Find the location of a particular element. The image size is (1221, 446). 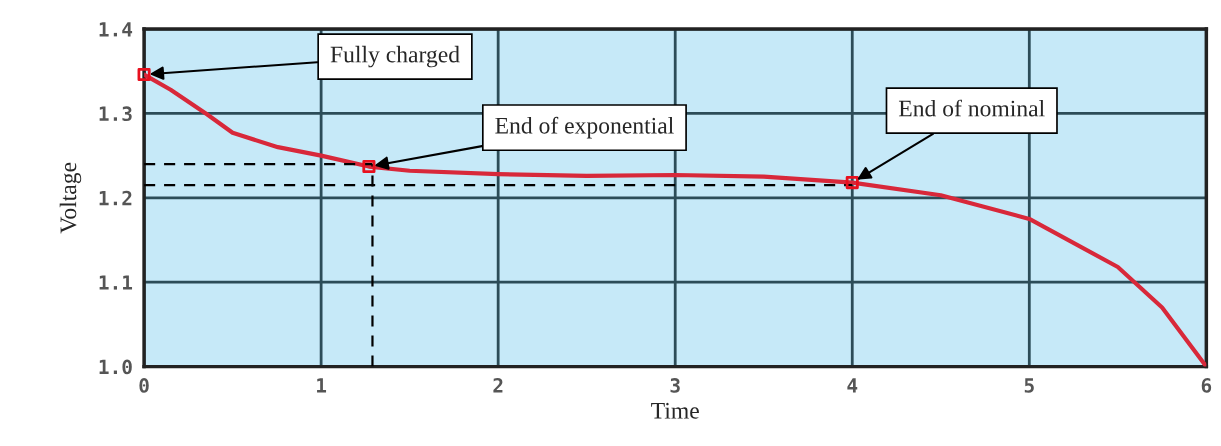

annotation: End of exponential is located at coordinates (584, 127).